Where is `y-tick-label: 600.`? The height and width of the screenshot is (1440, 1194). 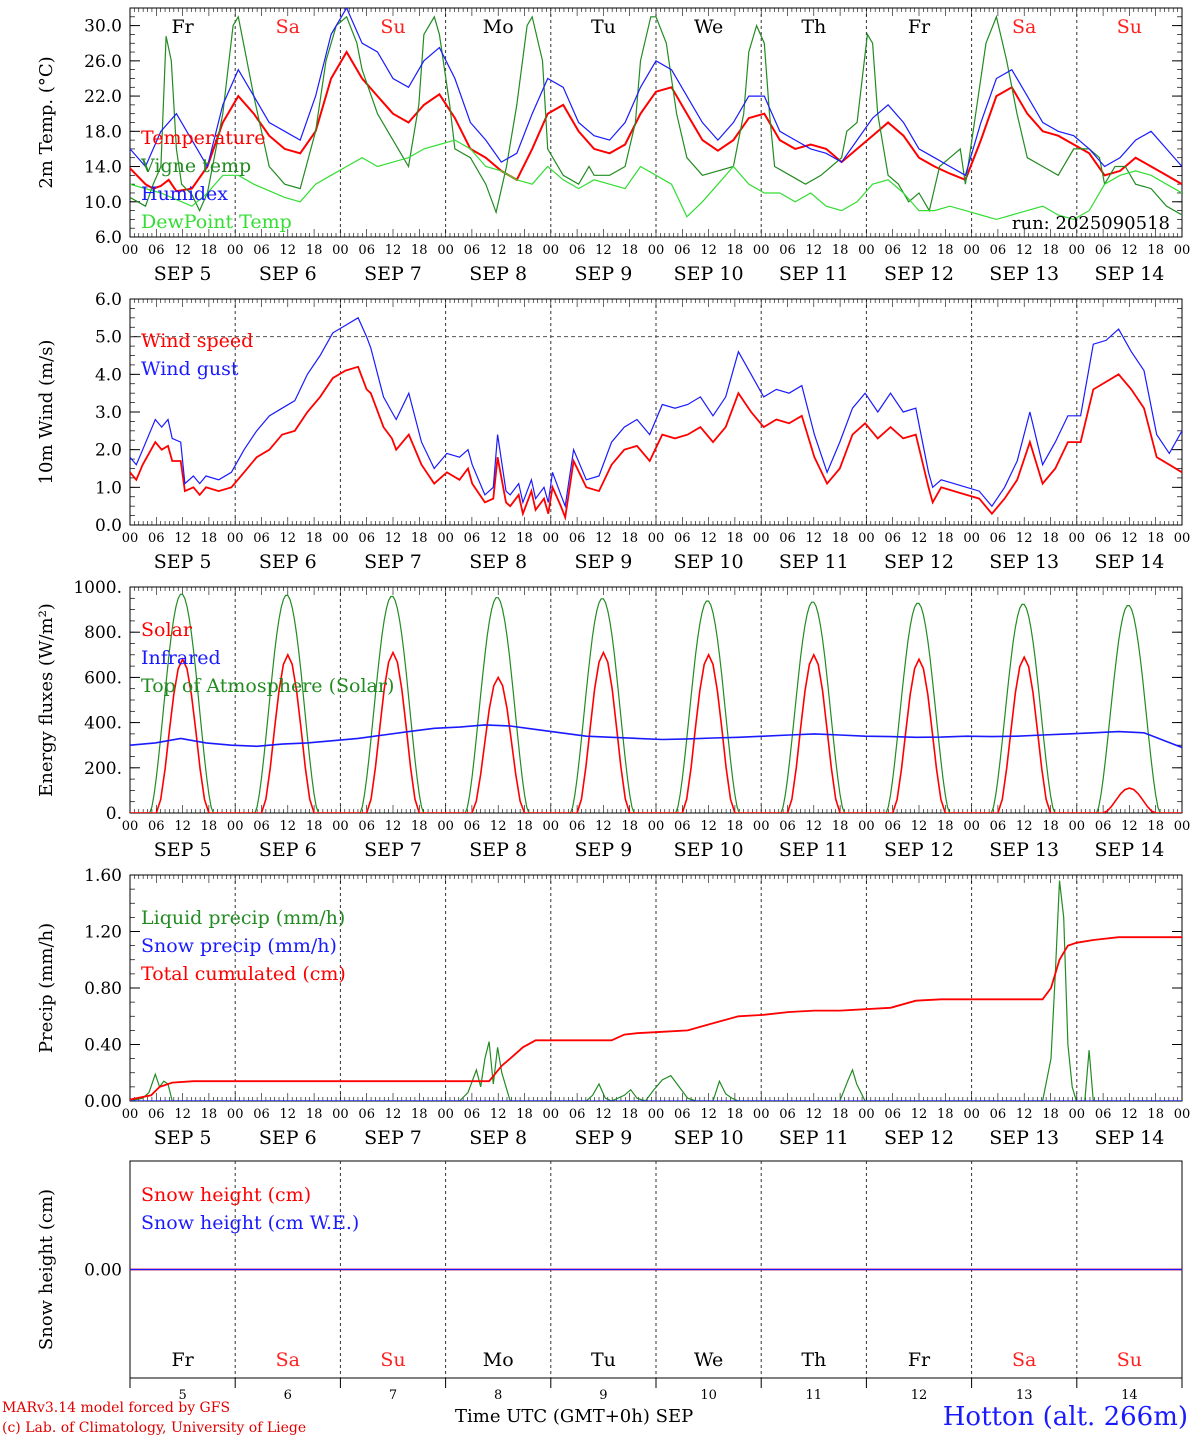
y-tick-label: 600. is located at coordinates (103, 678).